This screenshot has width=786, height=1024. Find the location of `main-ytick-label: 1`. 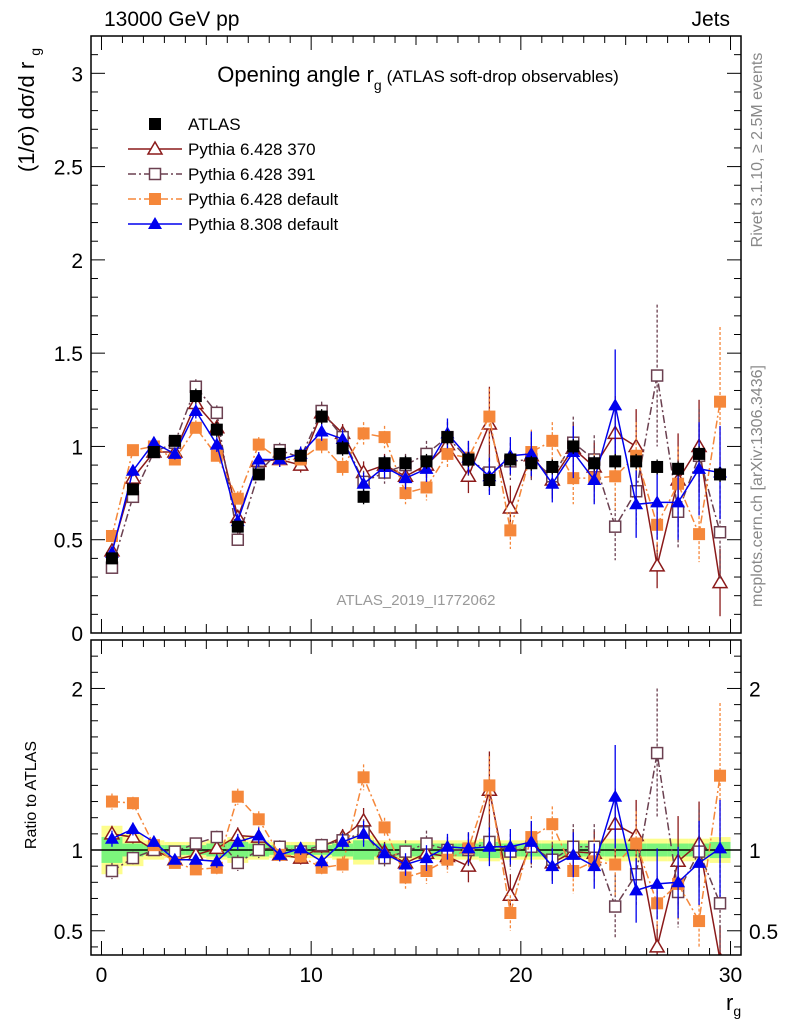

main-ytick-label: 1 is located at coordinates (77, 447).